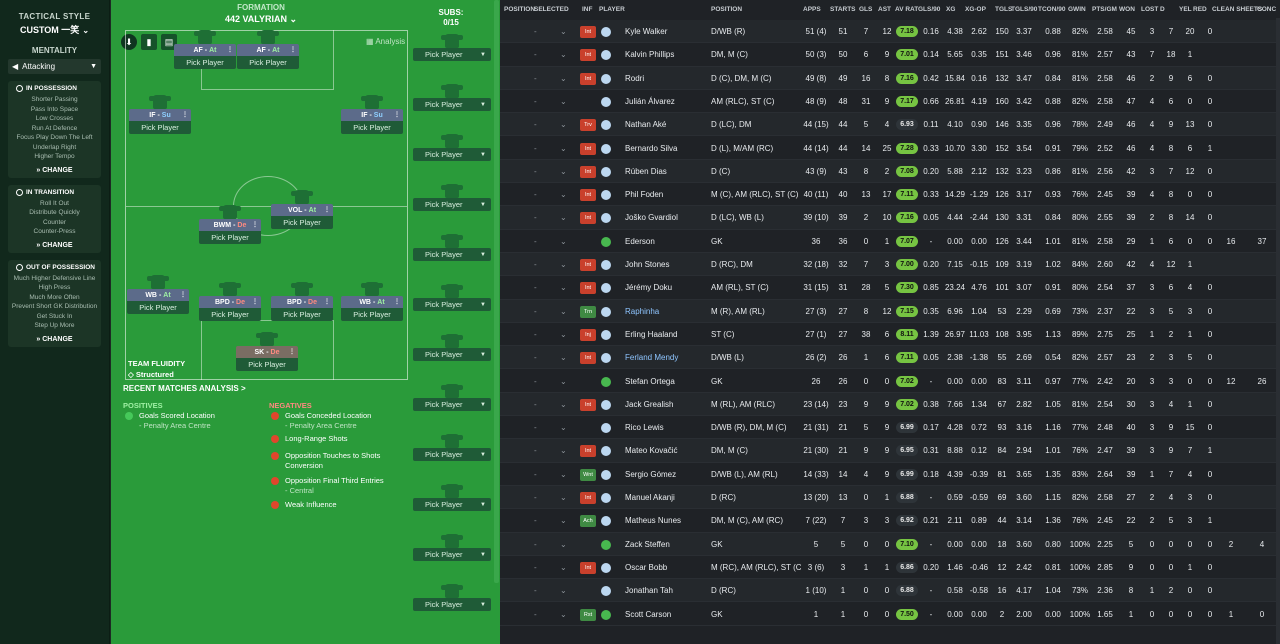 The image size is (1280, 644). Describe the element at coordinates (649, 591) in the screenshot. I see `cell-name: Jonathan Tah` at that location.